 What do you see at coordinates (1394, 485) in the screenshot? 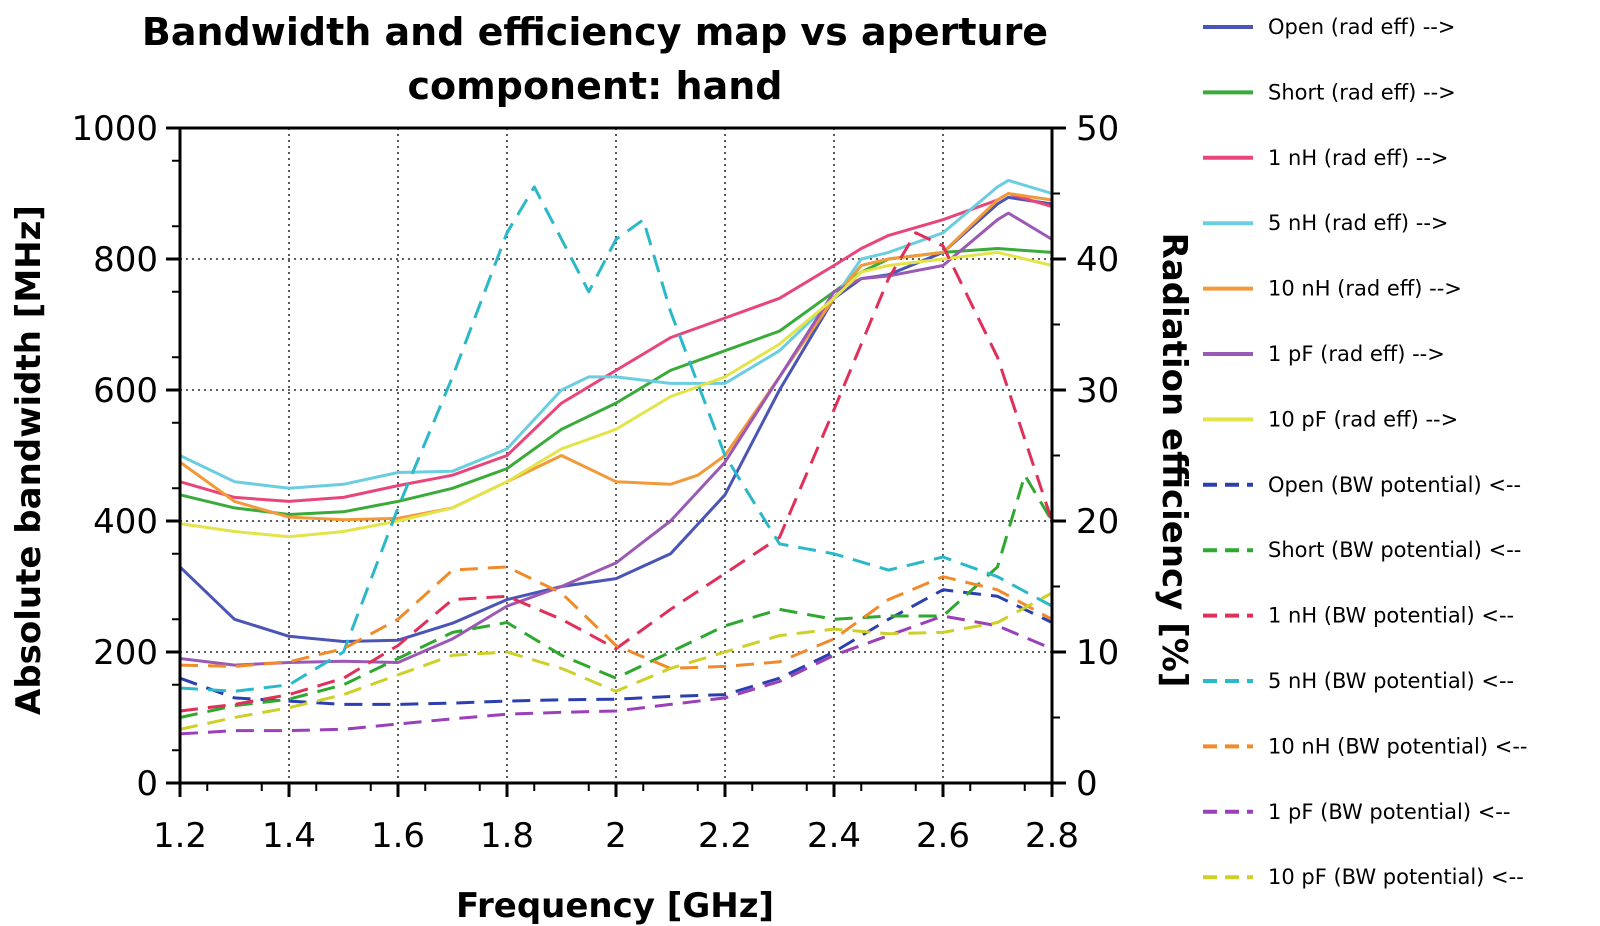
I see `legend-label: Open (BW potential) <--` at bounding box center [1394, 485].